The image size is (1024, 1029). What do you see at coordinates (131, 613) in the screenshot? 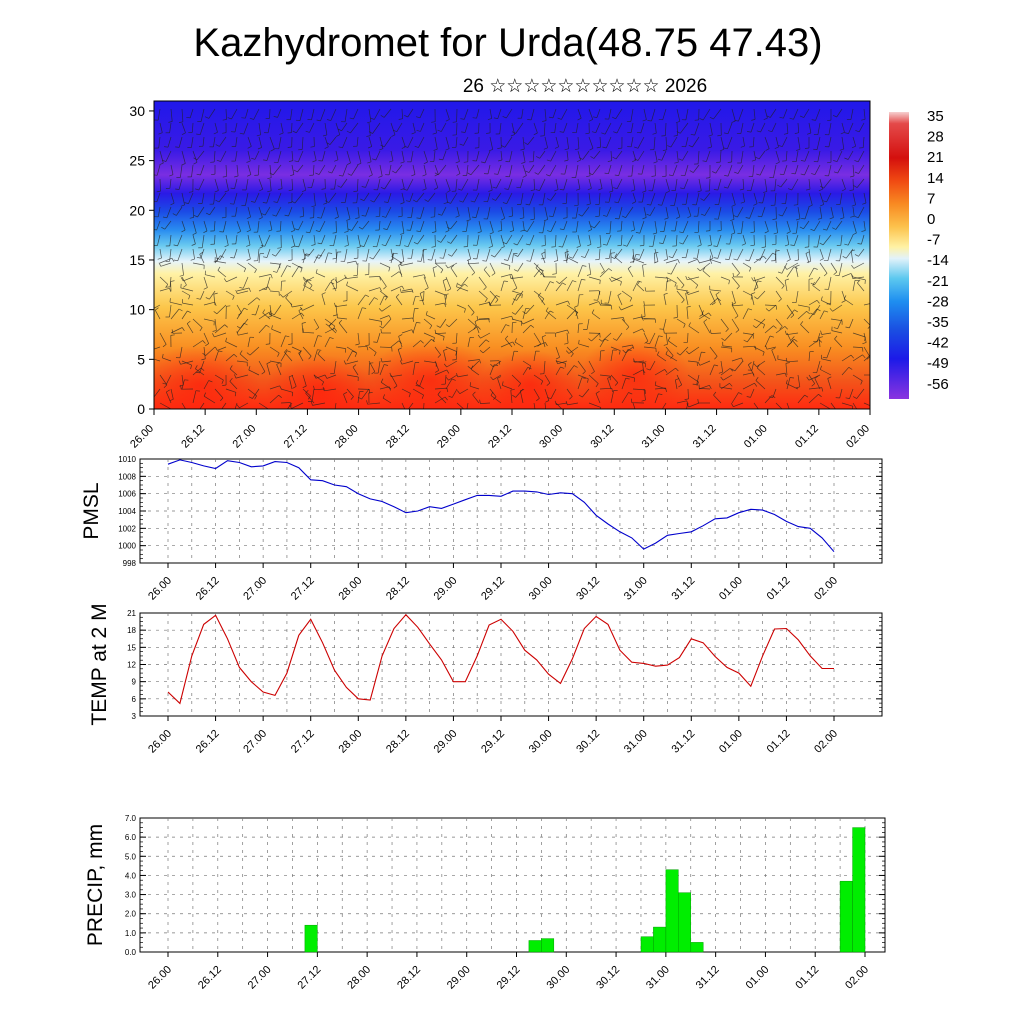
I see `y-tick-label: 21` at bounding box center [131, 613].